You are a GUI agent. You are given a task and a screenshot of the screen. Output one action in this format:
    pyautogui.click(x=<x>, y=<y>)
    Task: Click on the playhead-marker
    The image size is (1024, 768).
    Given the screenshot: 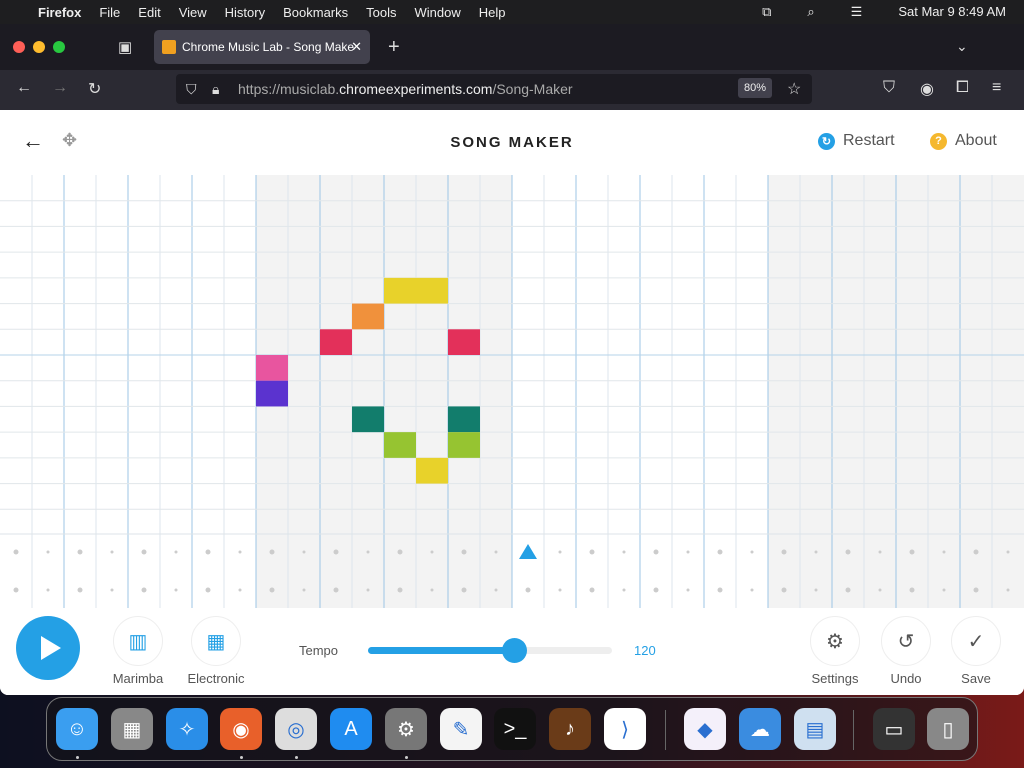 What is the action you would take?
    pyautogui.click(x=528, y=551)
    